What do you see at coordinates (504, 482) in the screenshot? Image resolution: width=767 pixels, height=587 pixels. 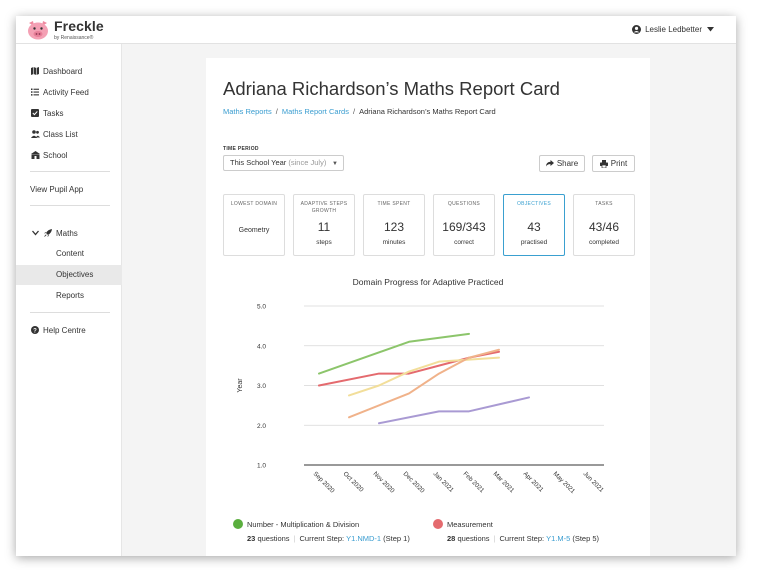 I see `x-tick-label: Mar 2021` at bounding box center [504, 482].